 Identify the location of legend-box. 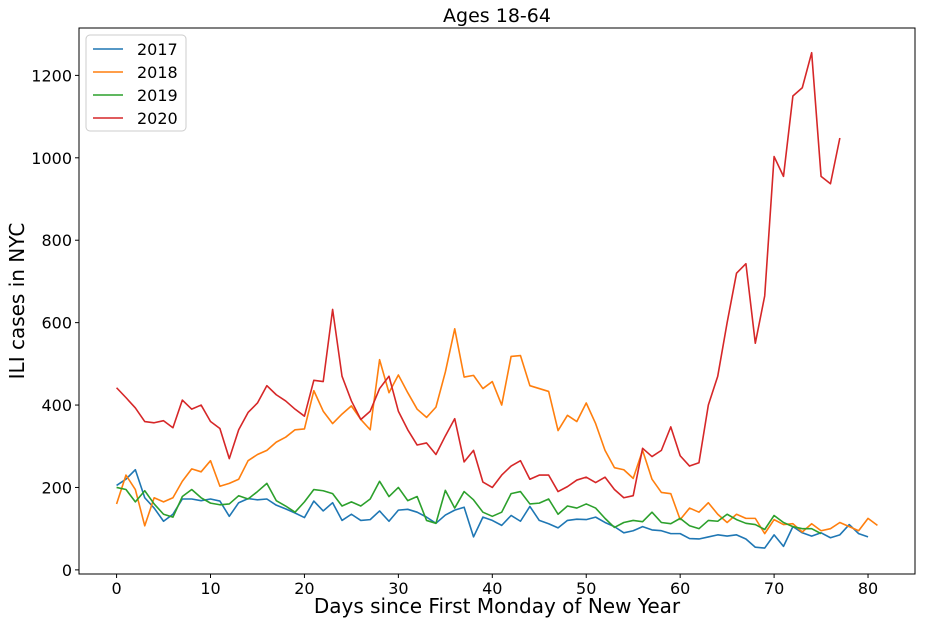
(136, 83).